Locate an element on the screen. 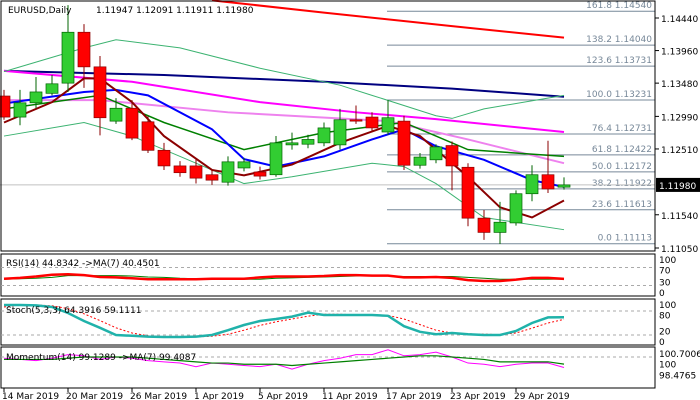 Image resolution: width=700 pixels, height=400 pixels. price-tick-label: 1.13960 is located at coordinates (679, 53).